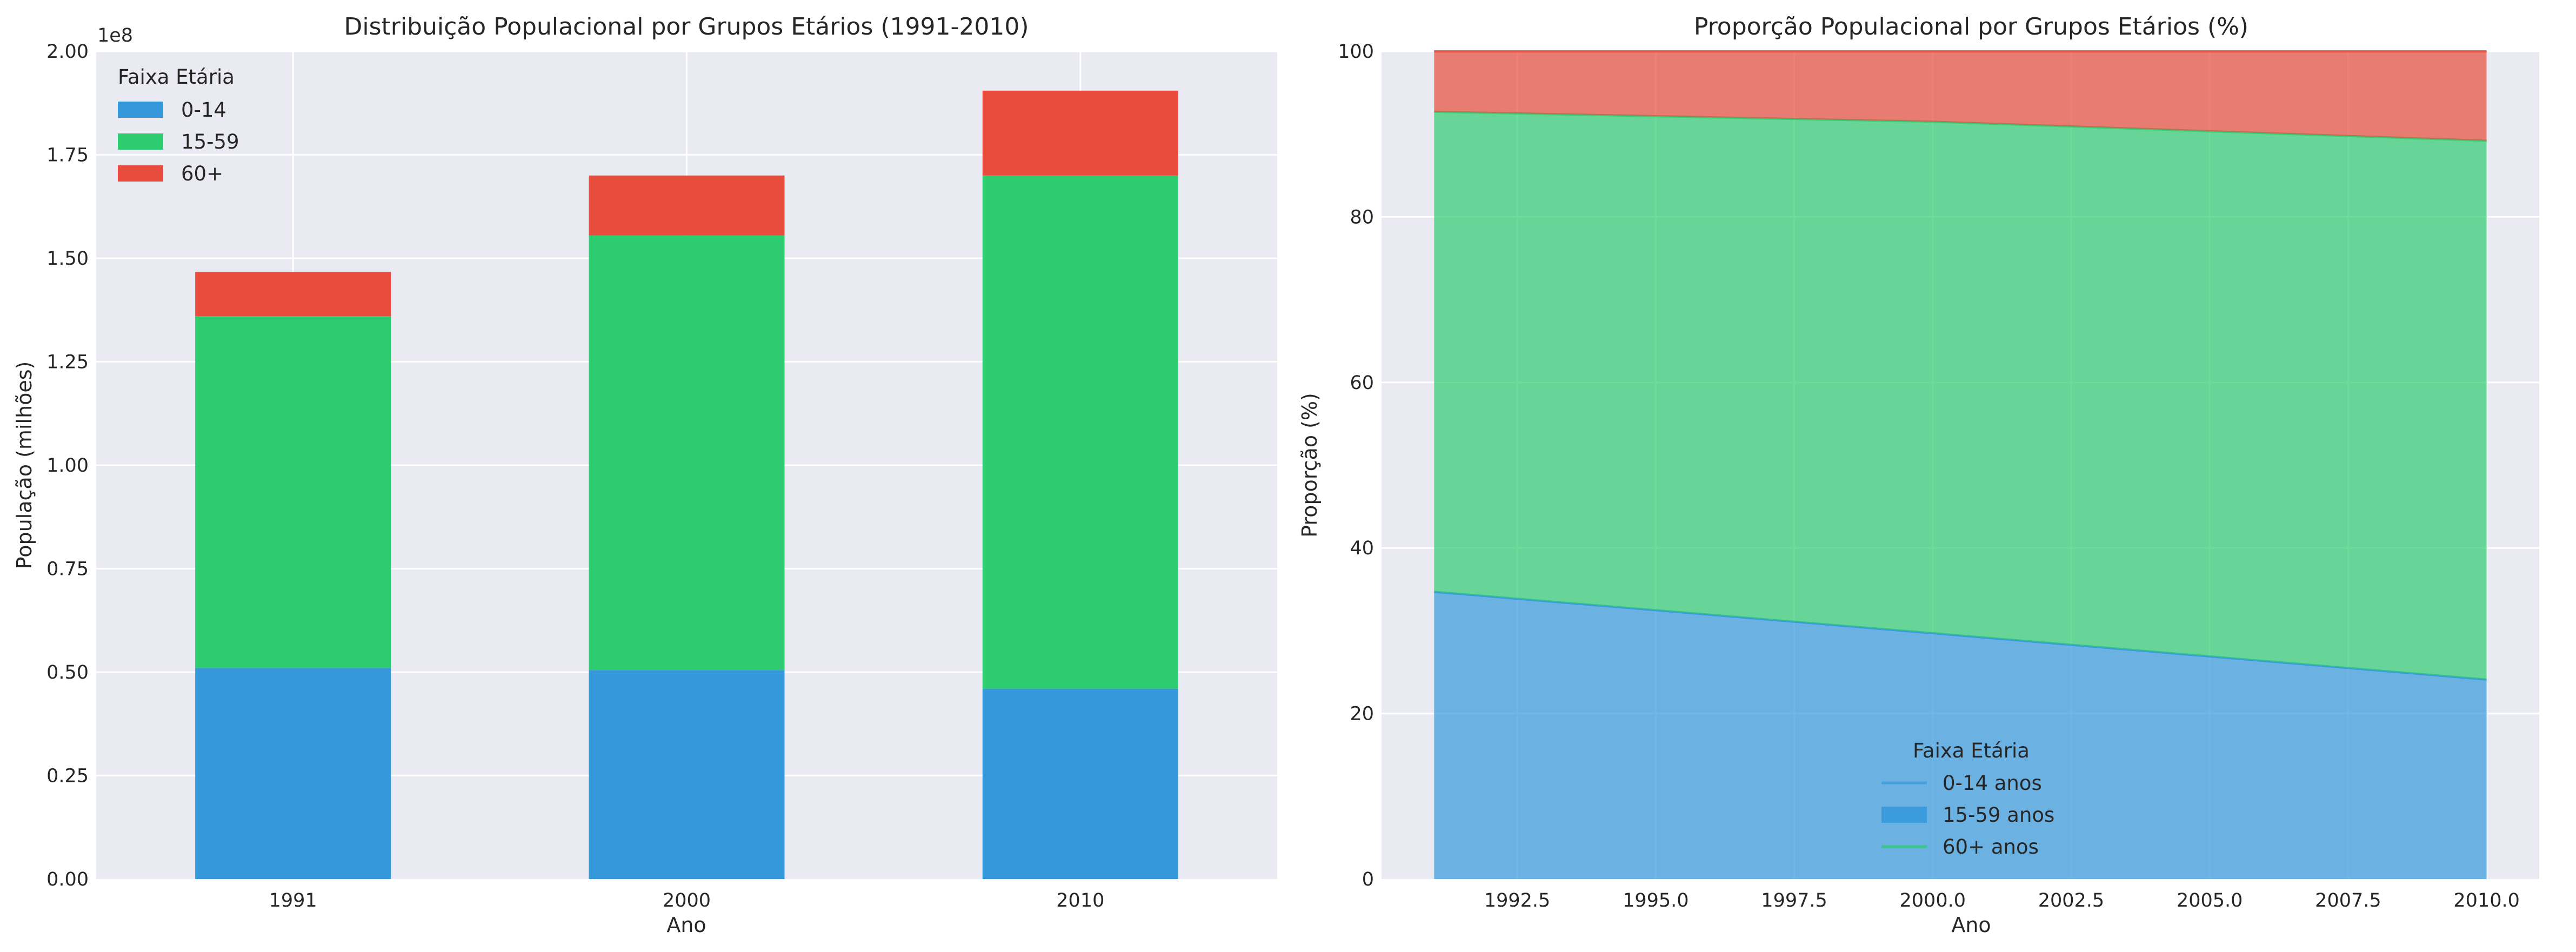 The width and height of the screenshot is (2576, 952). I want to click on area-x-tick-label: 2002.5, so click(2071, 900).